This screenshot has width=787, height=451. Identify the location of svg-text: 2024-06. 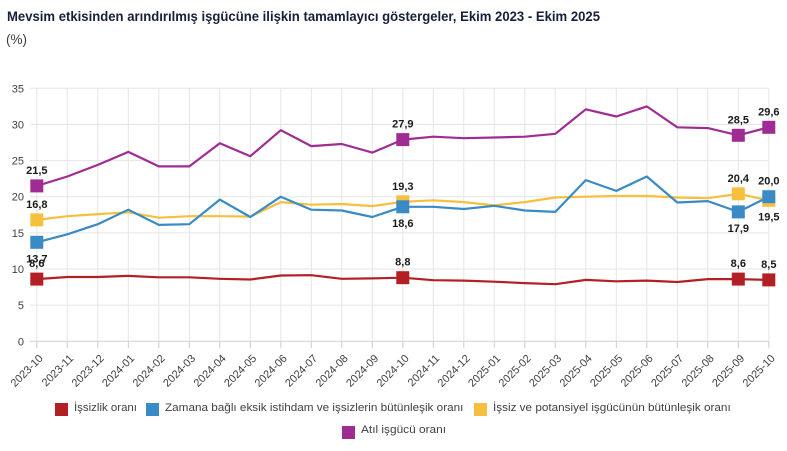
(271, 371).